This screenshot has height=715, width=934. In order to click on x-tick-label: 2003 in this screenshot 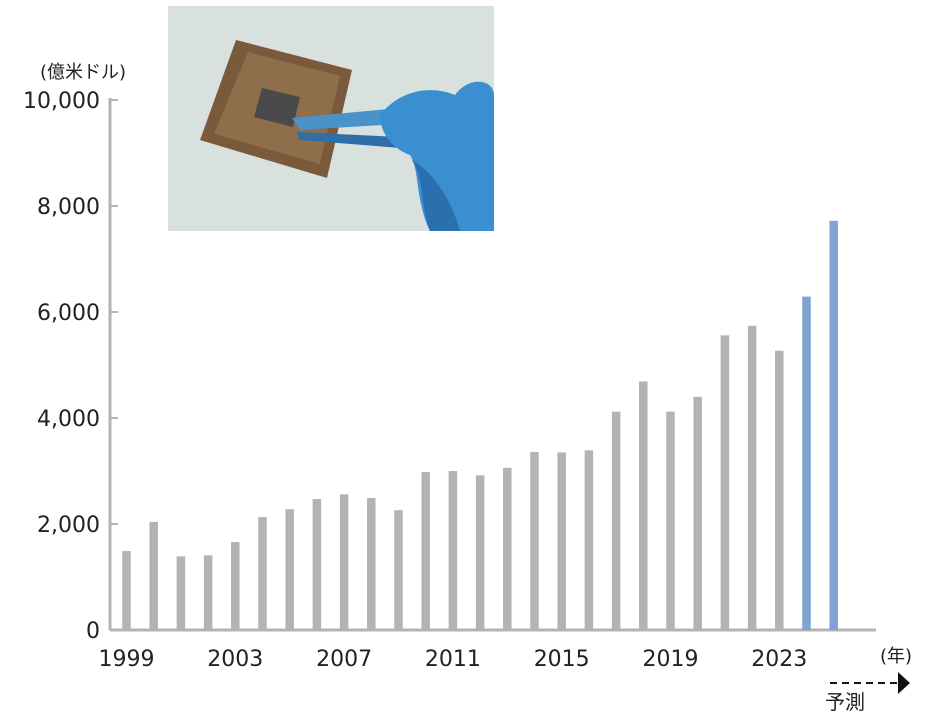, I will do `click(235, 659)`.